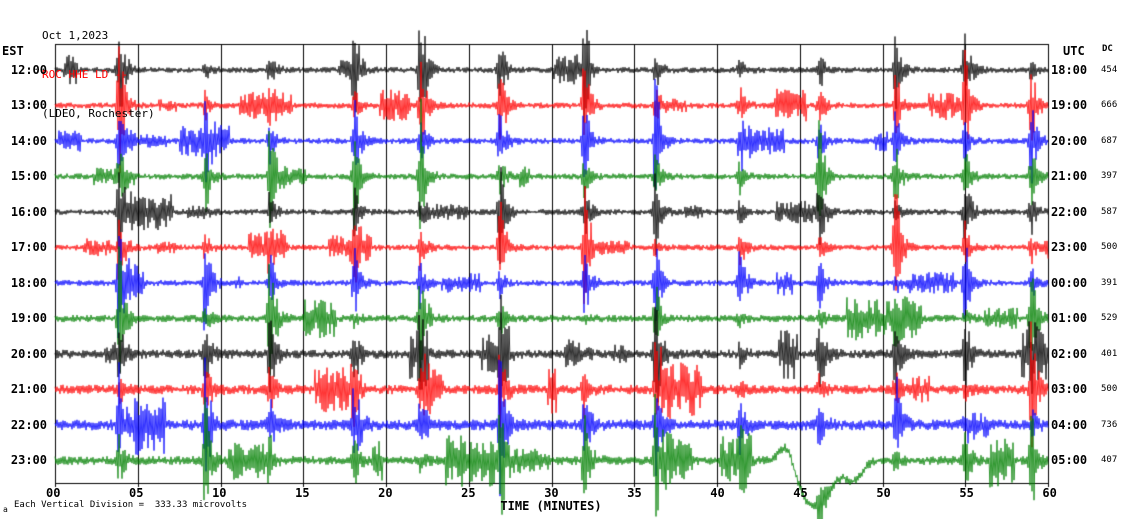 Image resolution: width=1130 pixels, height=519 pixels. Describe the element at coordinates (800, 493) in the screenshot. I see `x-tick-label: 45` at that location.